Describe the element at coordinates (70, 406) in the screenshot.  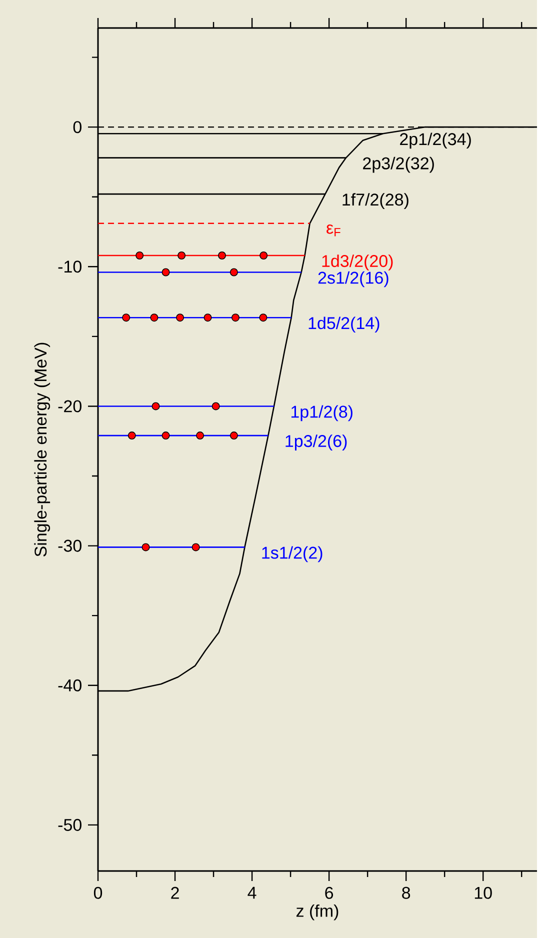
I see `y-tick-label: -20` at that location.